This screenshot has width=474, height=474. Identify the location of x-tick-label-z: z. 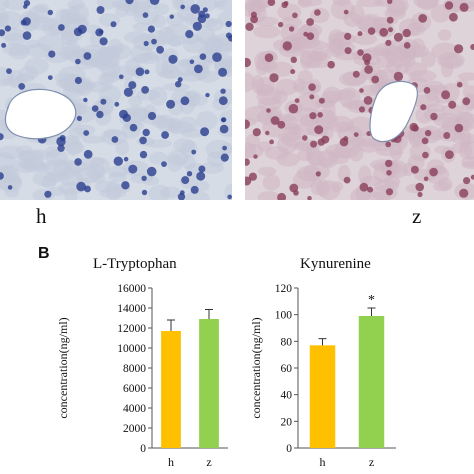
(371, 462).